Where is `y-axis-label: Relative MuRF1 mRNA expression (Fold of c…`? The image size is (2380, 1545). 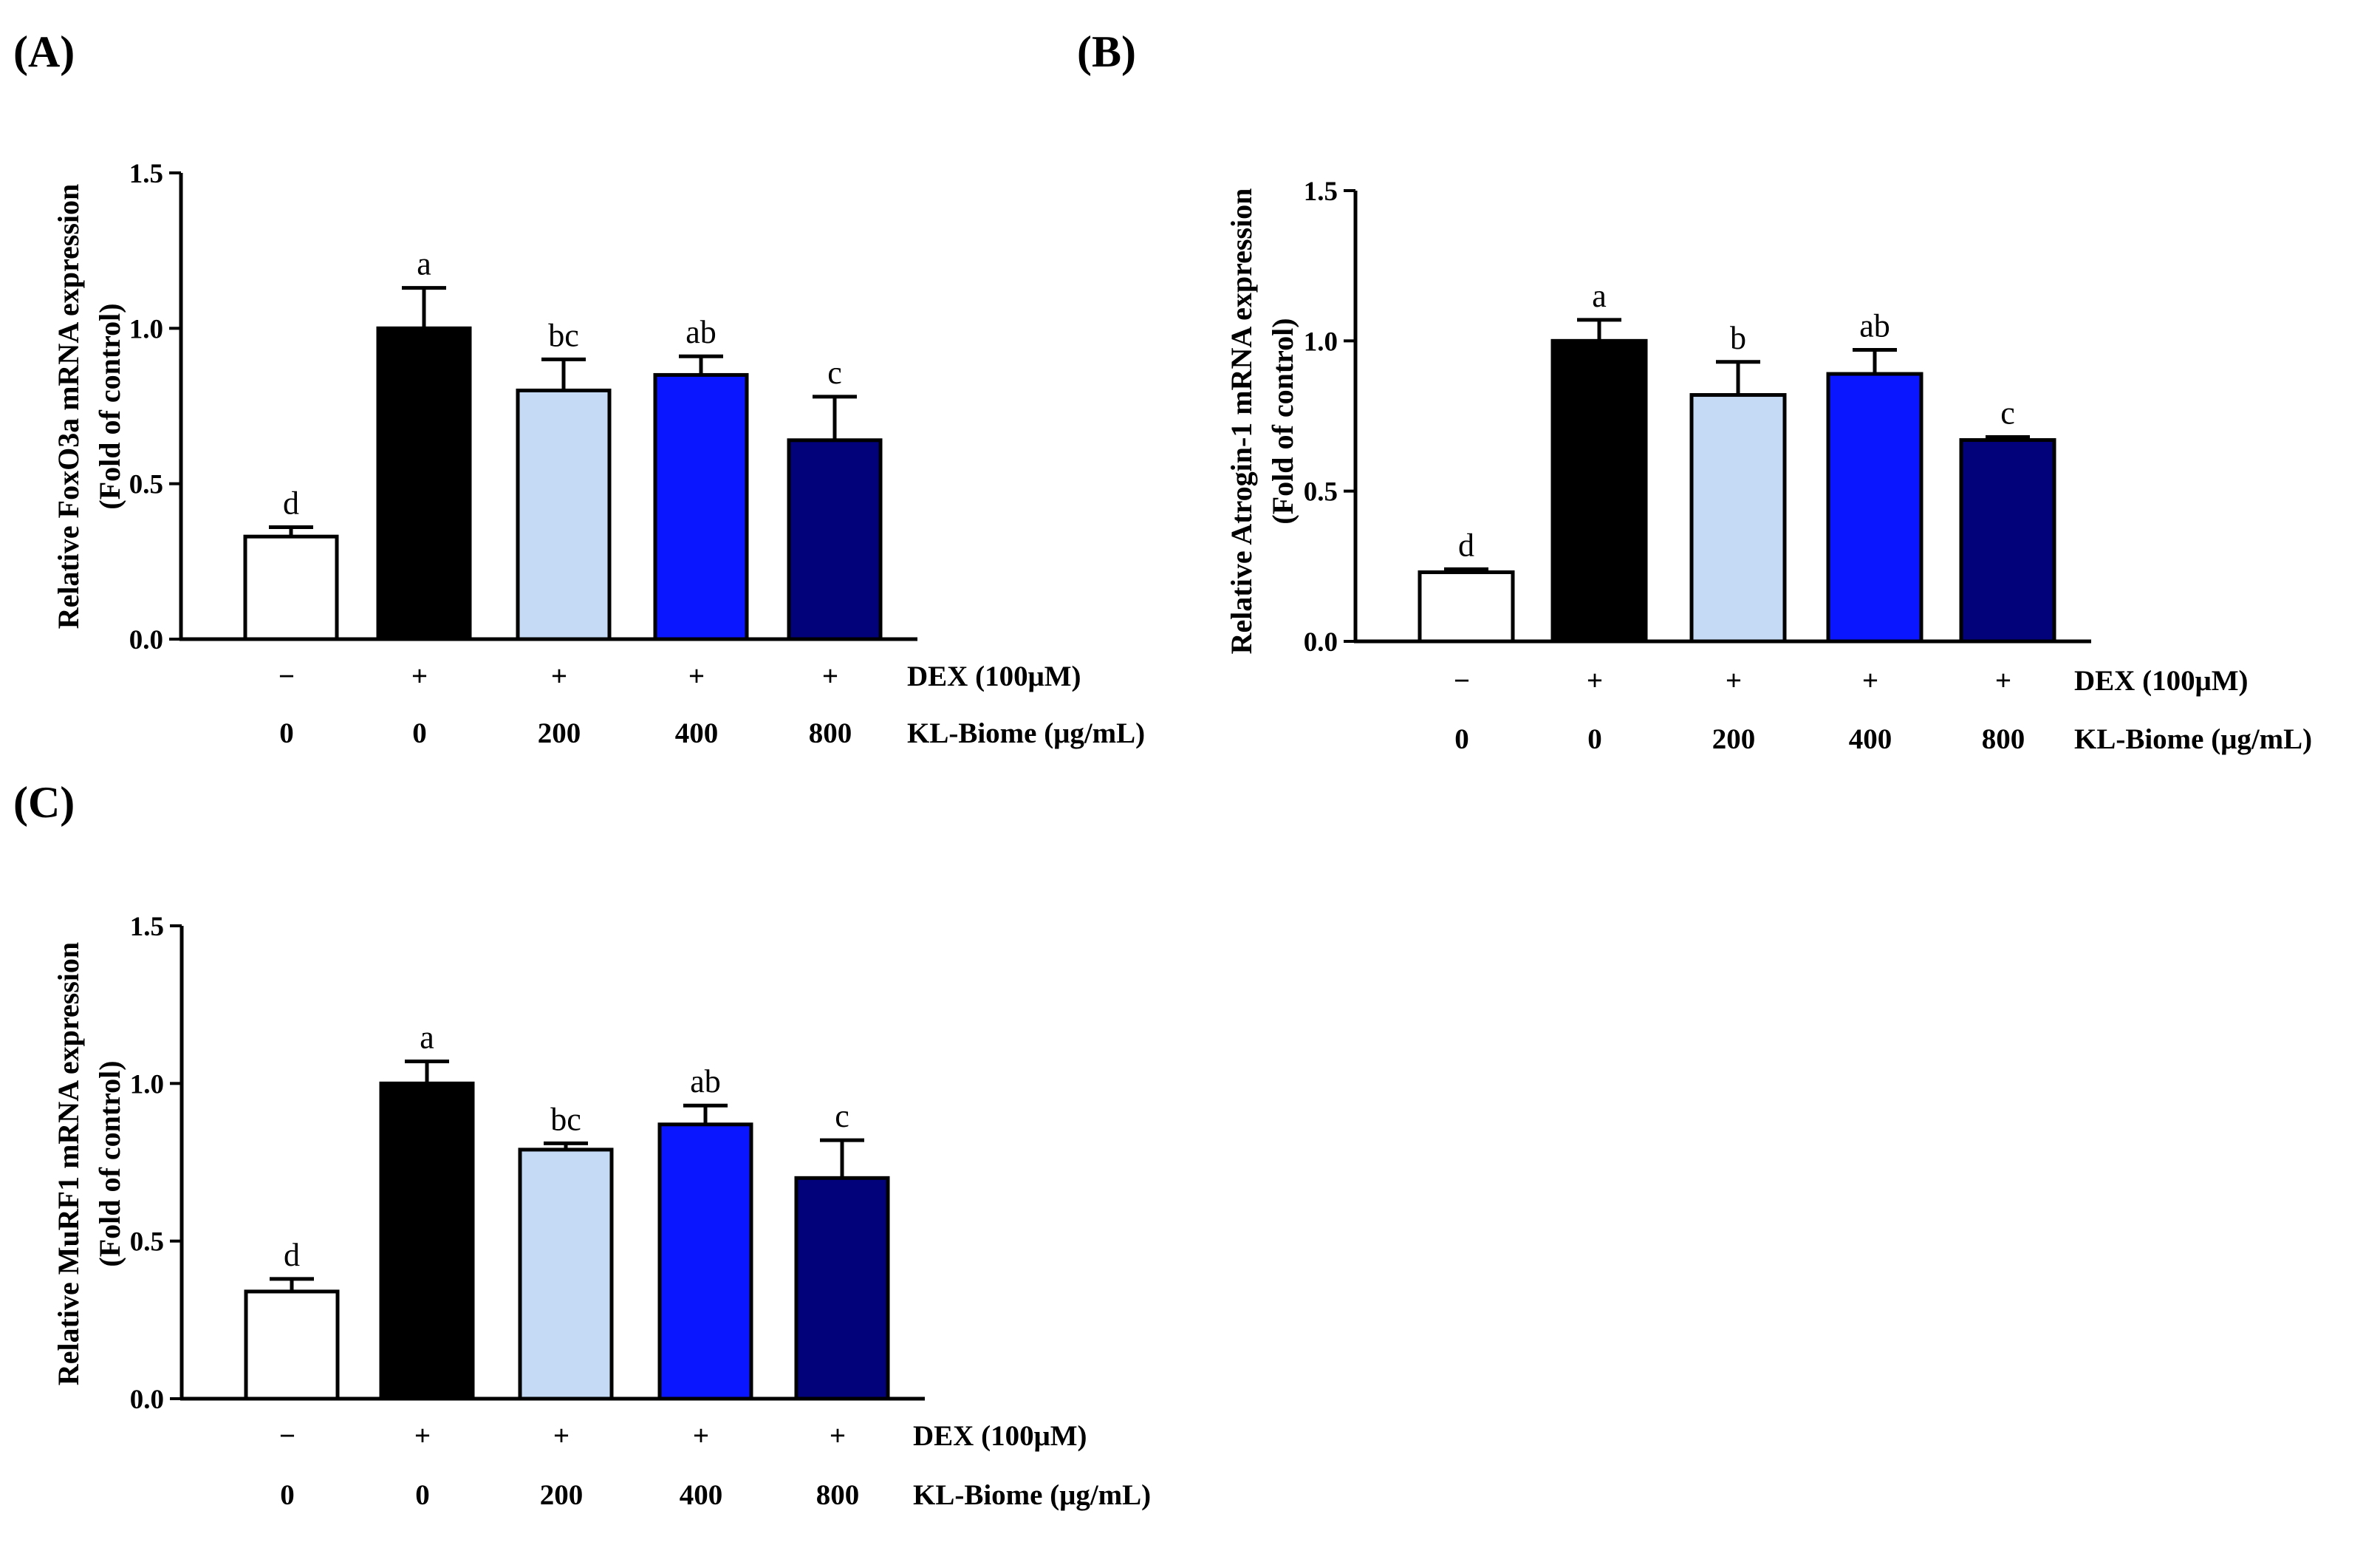
y-axis-label: Relative MuRF1 mRNA expression (Fold of c… is located at coordinates (89, 1163).